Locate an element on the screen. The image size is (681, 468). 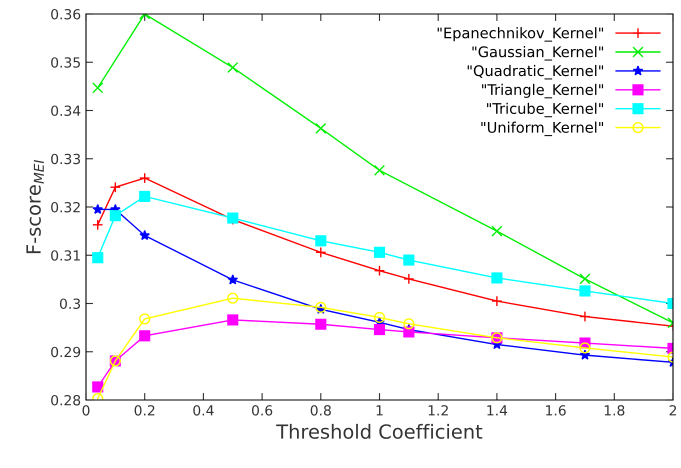
x-tick-label: 1.4 is located at coordinates (497, 410).